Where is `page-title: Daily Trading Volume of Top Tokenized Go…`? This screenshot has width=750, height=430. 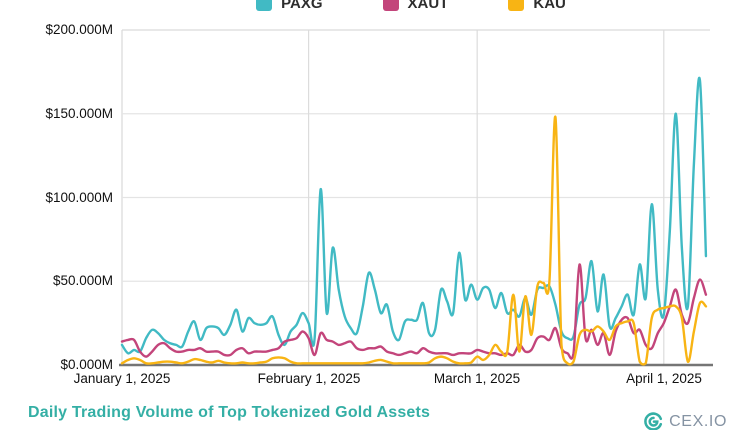 page-title: Daily Trading Volume of Top Tokenized Go… is located at coordinates (229, 412).